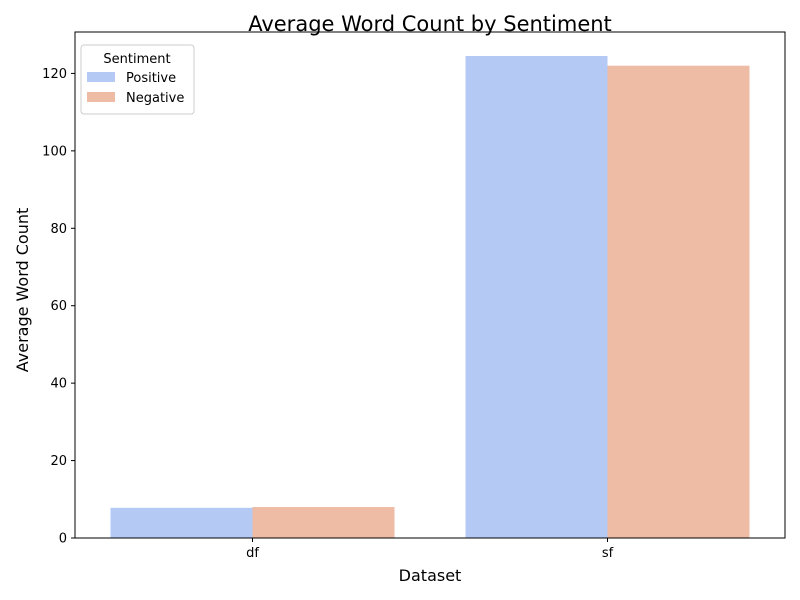  What do you see at coordinates (155, 98) in the screenshot?
I see `legend-label-negative: Negative` at bounding box center [155, 98].